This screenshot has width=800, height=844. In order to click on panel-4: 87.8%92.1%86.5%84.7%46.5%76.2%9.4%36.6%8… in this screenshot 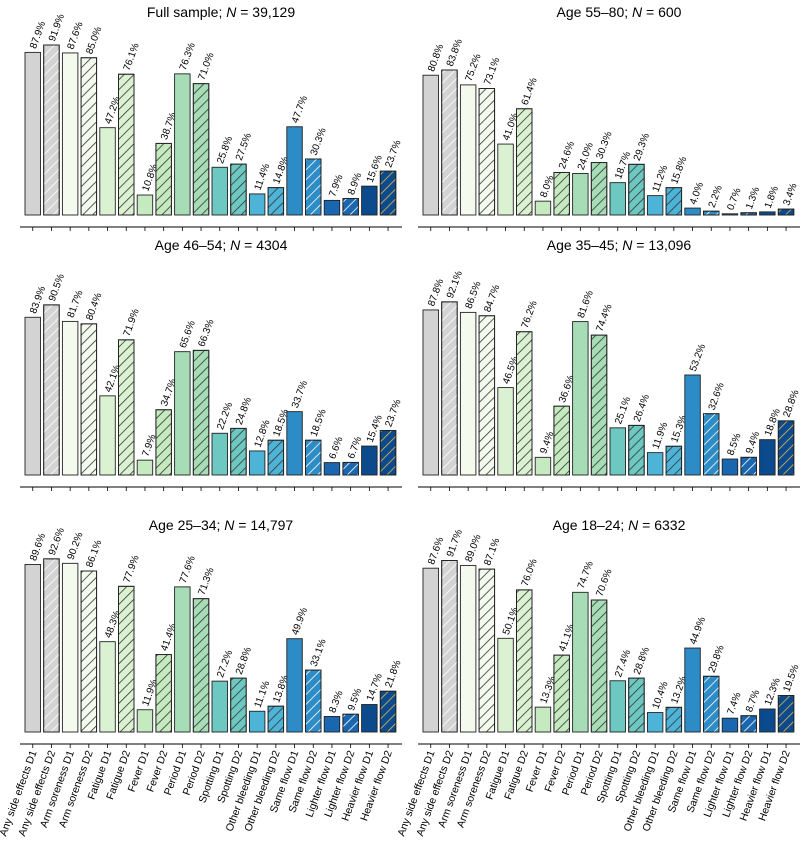, I will do `click(609, 364)`.